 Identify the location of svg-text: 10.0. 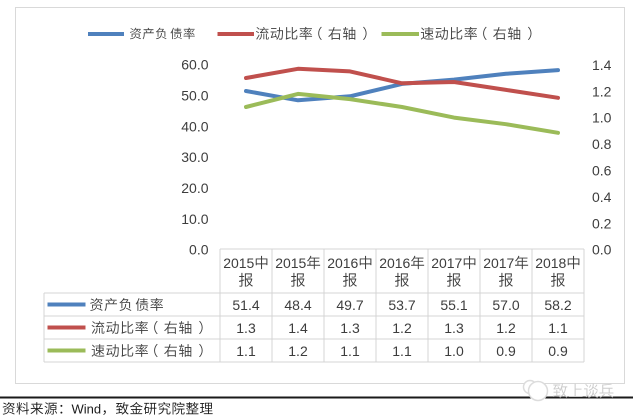
(194, 219).